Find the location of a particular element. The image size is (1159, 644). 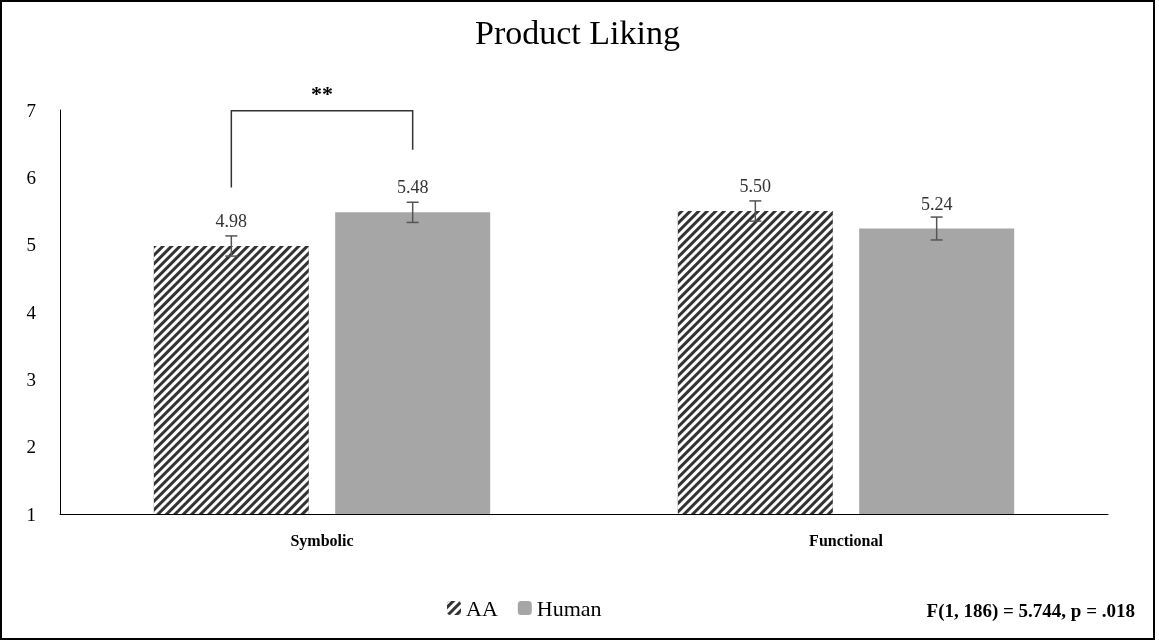

text: F(1, 186) = 5.744, p = .018 is located at coordinates (1030, 611).